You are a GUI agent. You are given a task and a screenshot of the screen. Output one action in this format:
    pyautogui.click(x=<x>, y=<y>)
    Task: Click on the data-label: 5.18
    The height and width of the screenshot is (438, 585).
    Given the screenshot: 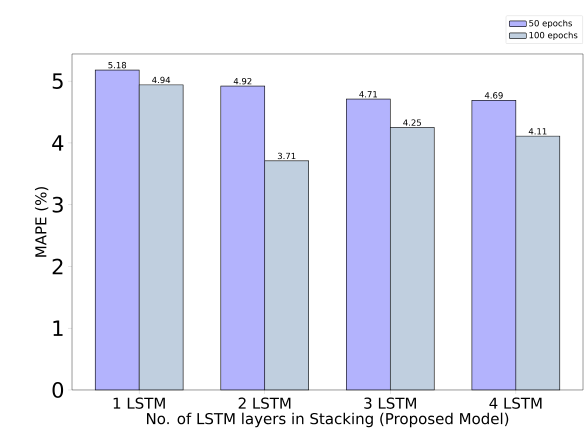 What is the action you would take?
    pyautogui.click(x=117, y=65)
    